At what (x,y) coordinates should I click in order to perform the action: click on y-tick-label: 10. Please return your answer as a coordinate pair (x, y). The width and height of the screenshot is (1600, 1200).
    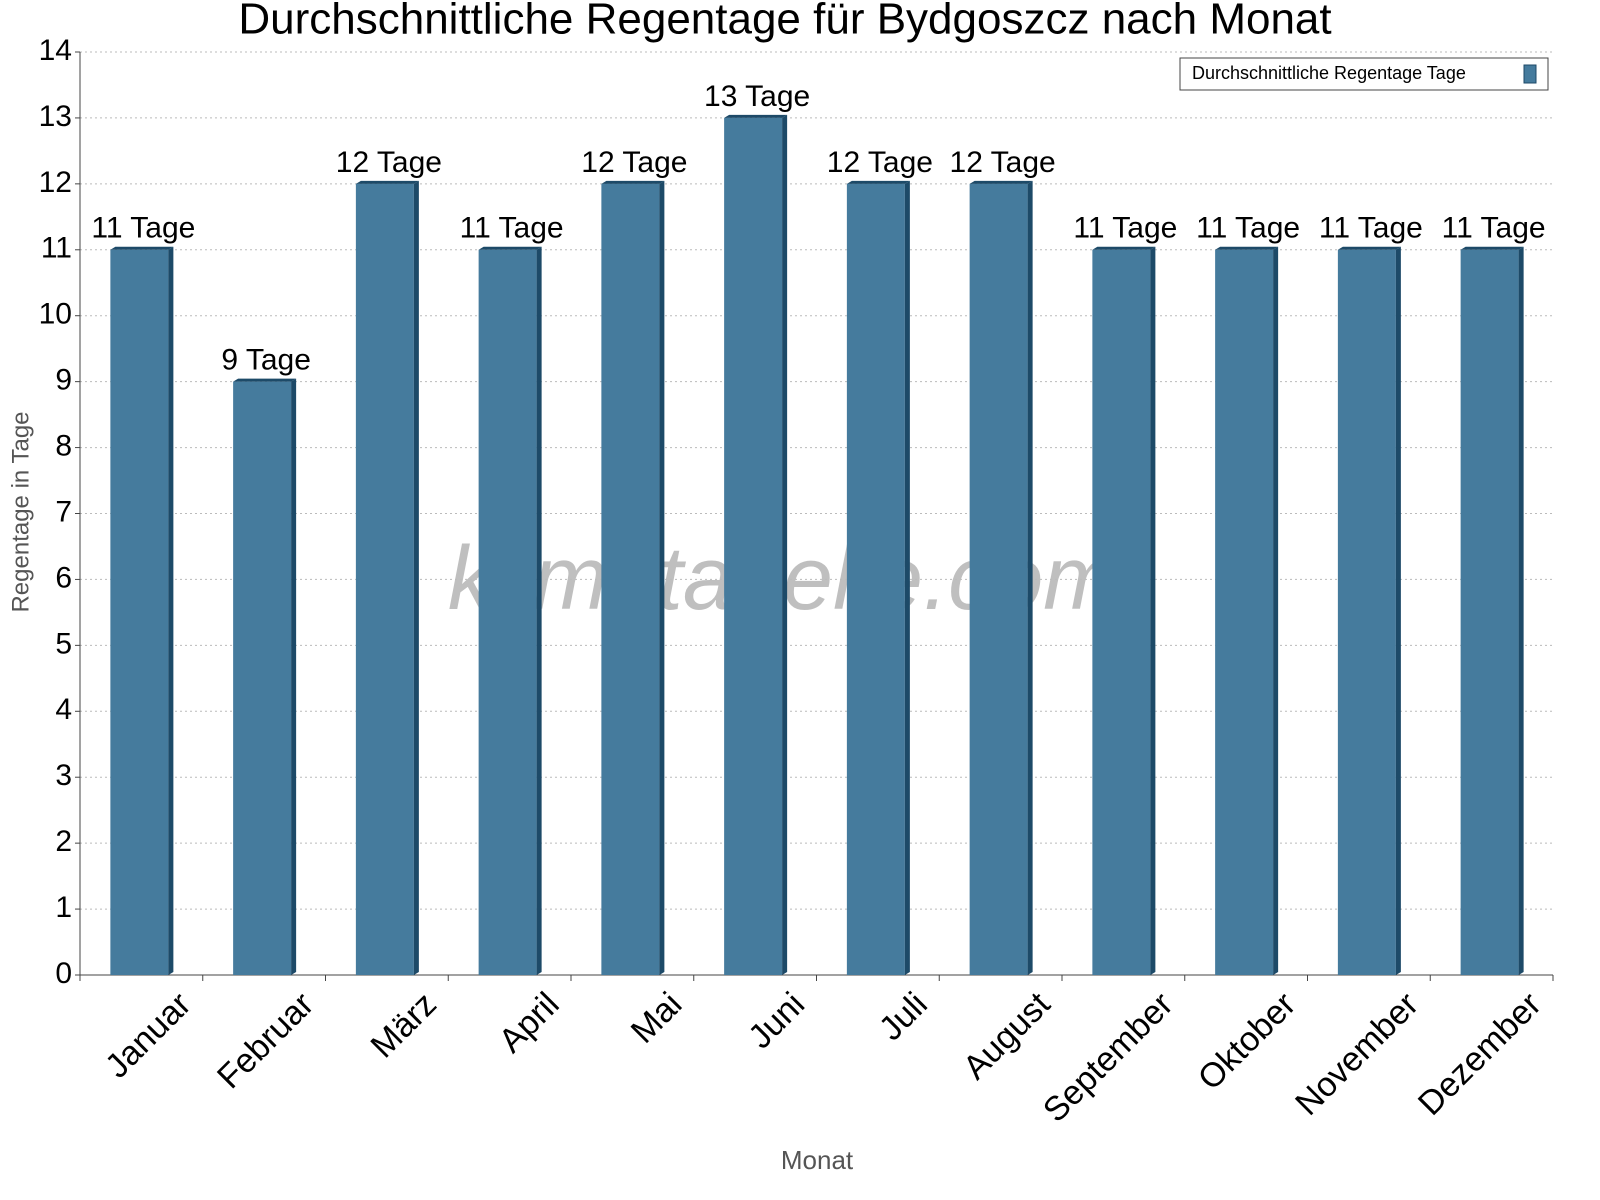
    Looking at the image, I should click on (55, 314).